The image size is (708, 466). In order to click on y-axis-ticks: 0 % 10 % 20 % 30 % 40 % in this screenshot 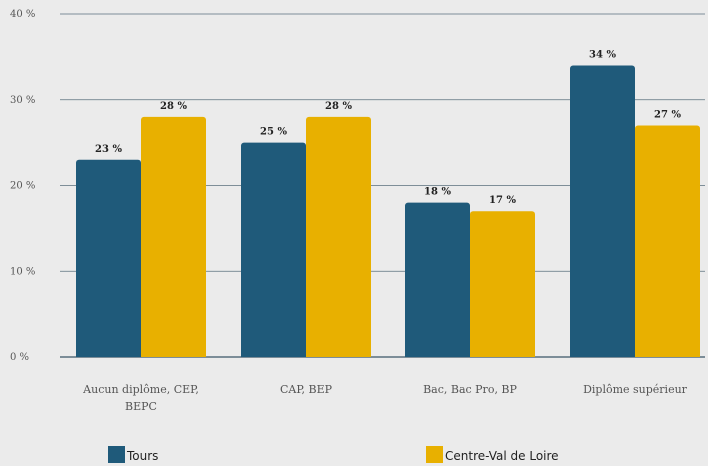, I will do `click(22, 186)`.